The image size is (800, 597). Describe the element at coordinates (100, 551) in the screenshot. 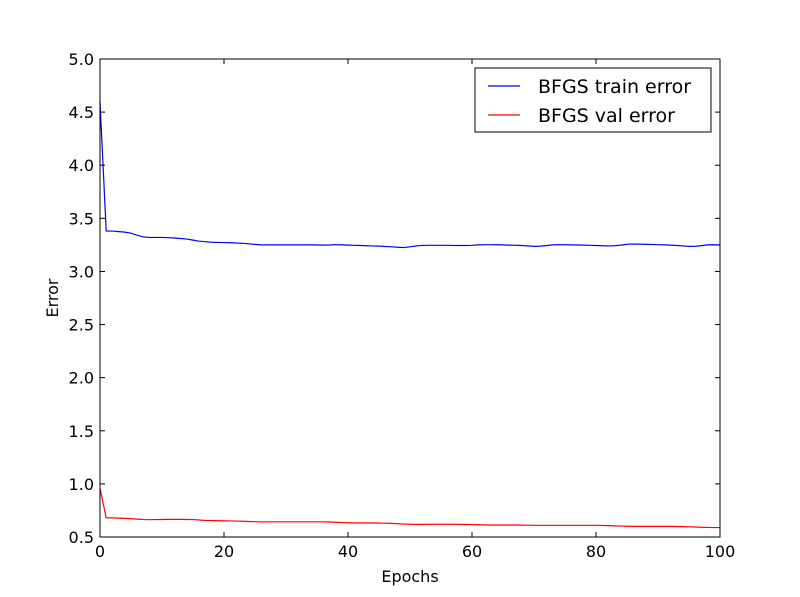

I see `x-tick-label: 0` at that location.